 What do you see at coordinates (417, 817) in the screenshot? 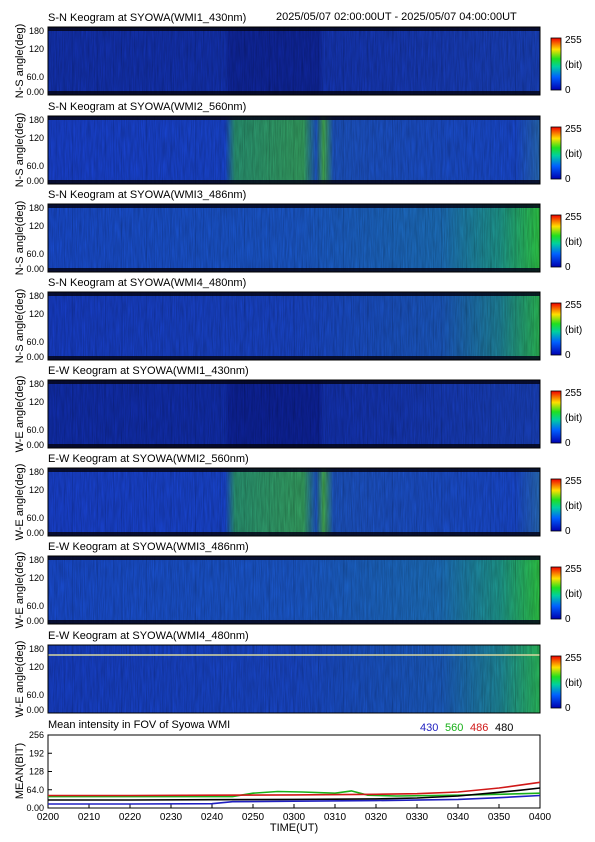
I see `x-tick-label: 0330` at bounding box center [417, 817].